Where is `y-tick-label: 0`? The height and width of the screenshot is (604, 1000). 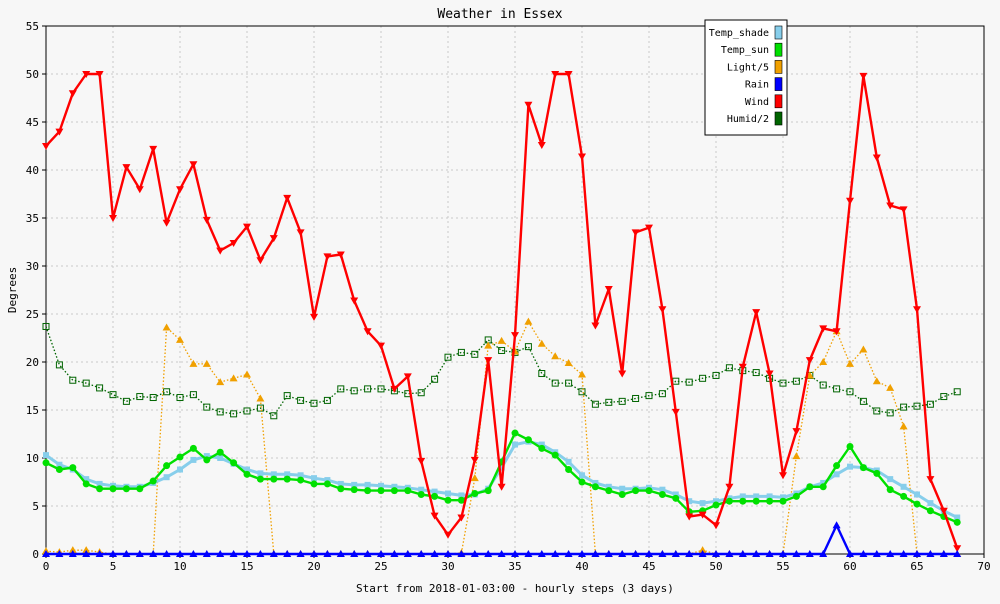
y-tick-label: 0 is located at coordinates (35, 554).